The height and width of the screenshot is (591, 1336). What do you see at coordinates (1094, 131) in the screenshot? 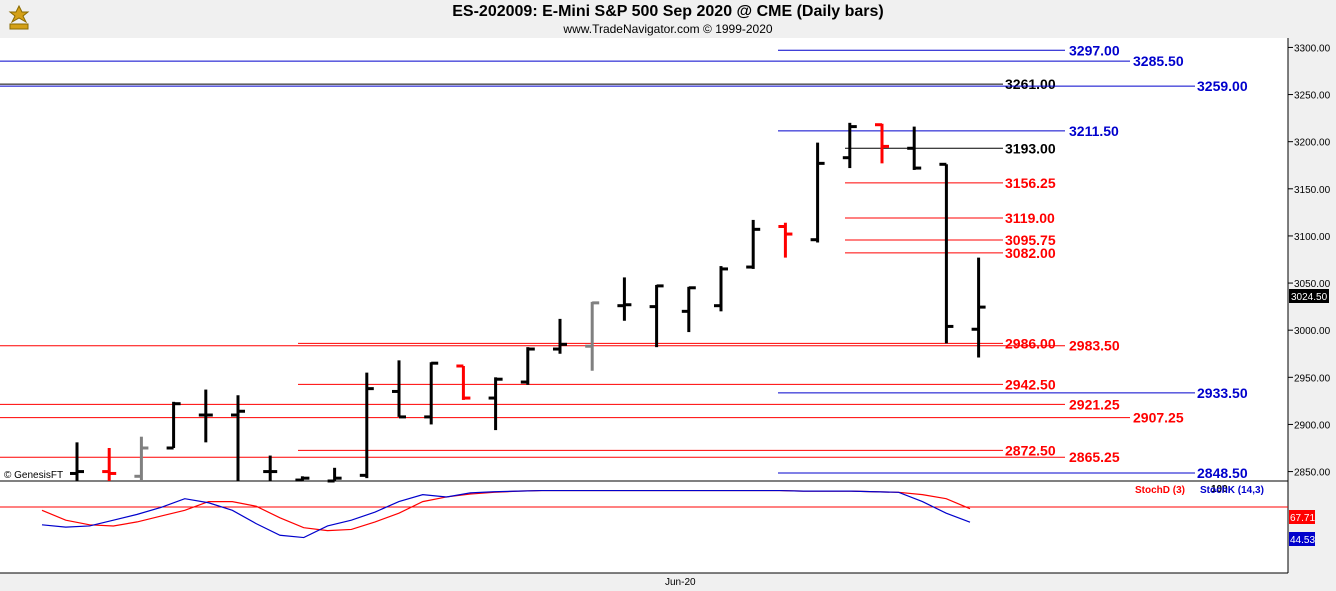
I see `level-label: 3211.50` at bounding box center [1094, 131].